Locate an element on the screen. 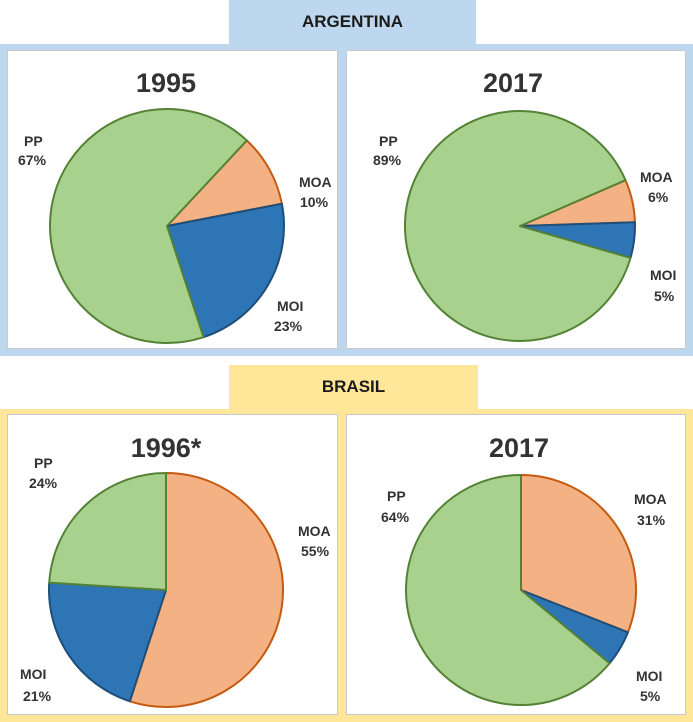 Image resolution: width=693 pixels, height=722 pixels. slice-label-value: 10% is located at coordinates (314, 202).